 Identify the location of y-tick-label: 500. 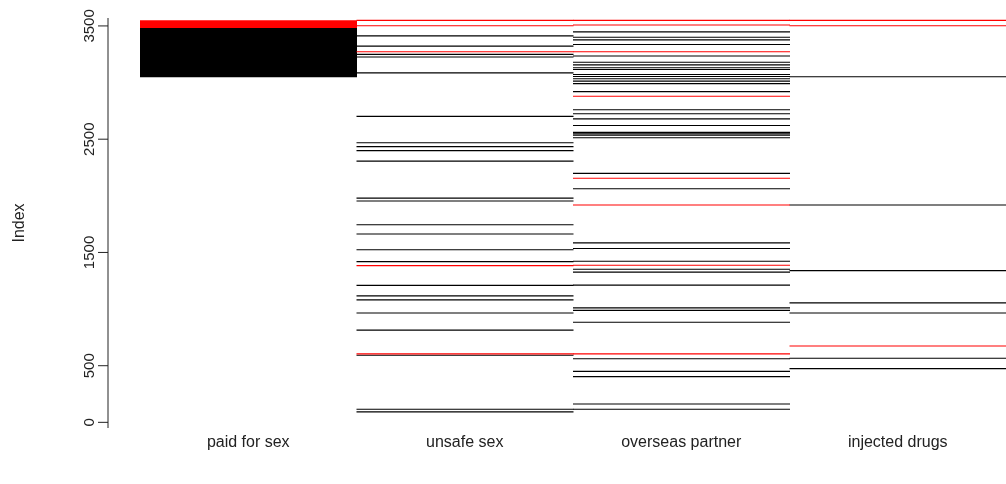
(88, 366).